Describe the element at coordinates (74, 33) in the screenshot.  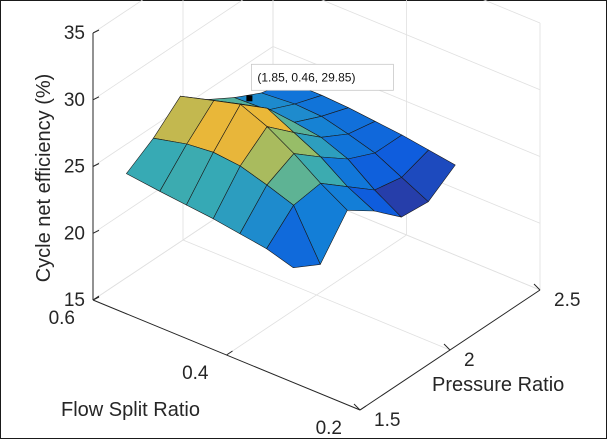
I see `z-tick-label: 35` at that location.